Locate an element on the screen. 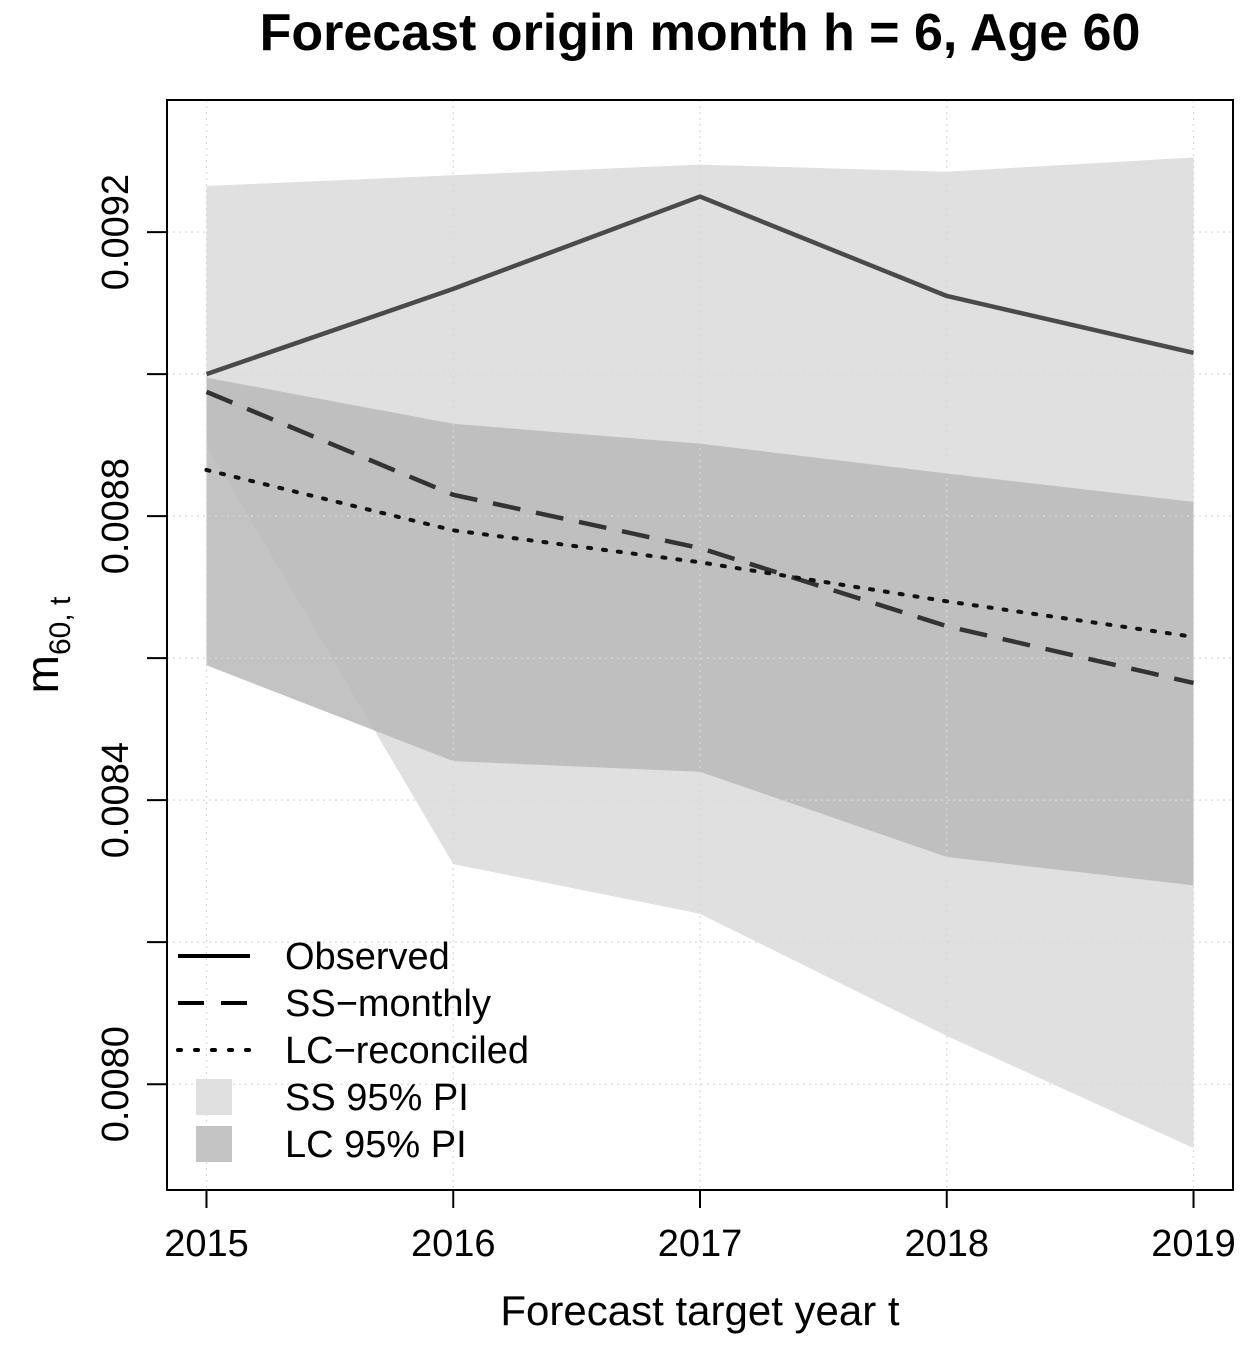  series-line-lc-reconciled is located at coordinates (700, 553).